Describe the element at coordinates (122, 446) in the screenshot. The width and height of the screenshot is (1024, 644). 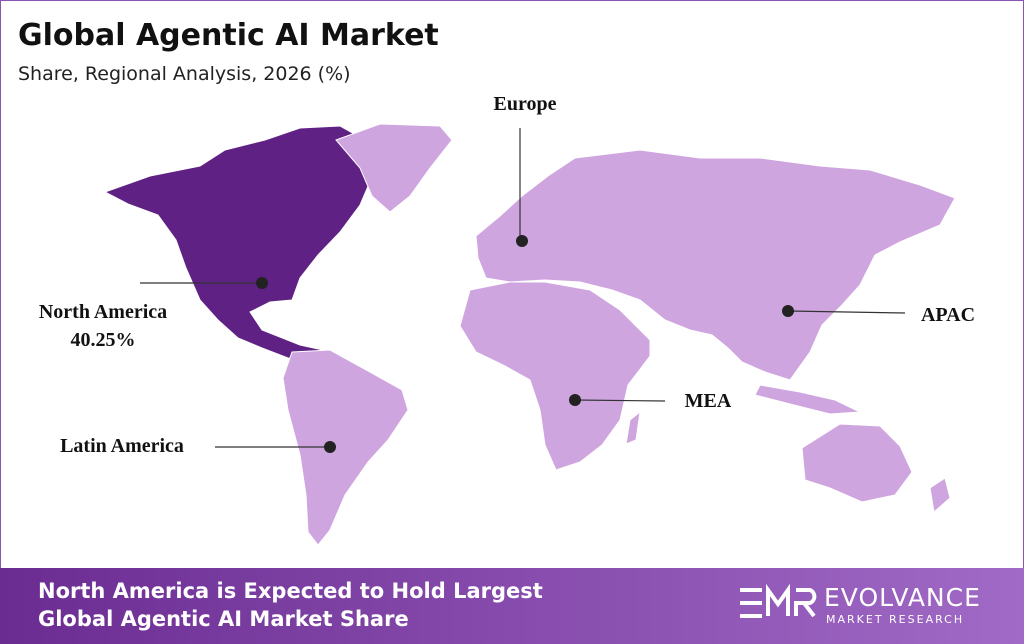
I see `region-label: Latin America` at that location.